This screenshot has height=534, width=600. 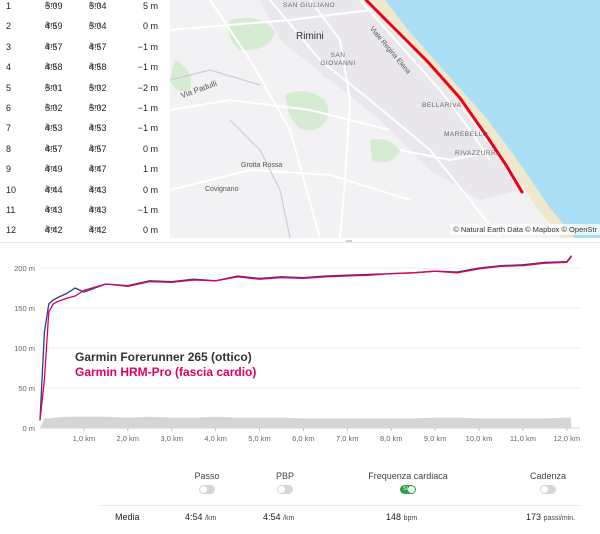 I want to click on stat-average-value: 173 passi/min., so click(x=550, y=517).